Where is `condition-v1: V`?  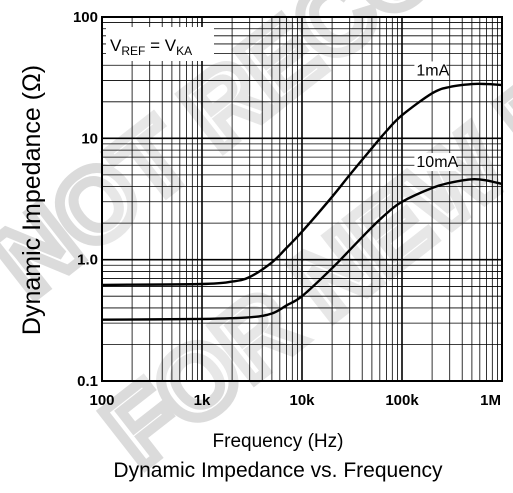 condition-v1: V is located at coordinates (116, 45).